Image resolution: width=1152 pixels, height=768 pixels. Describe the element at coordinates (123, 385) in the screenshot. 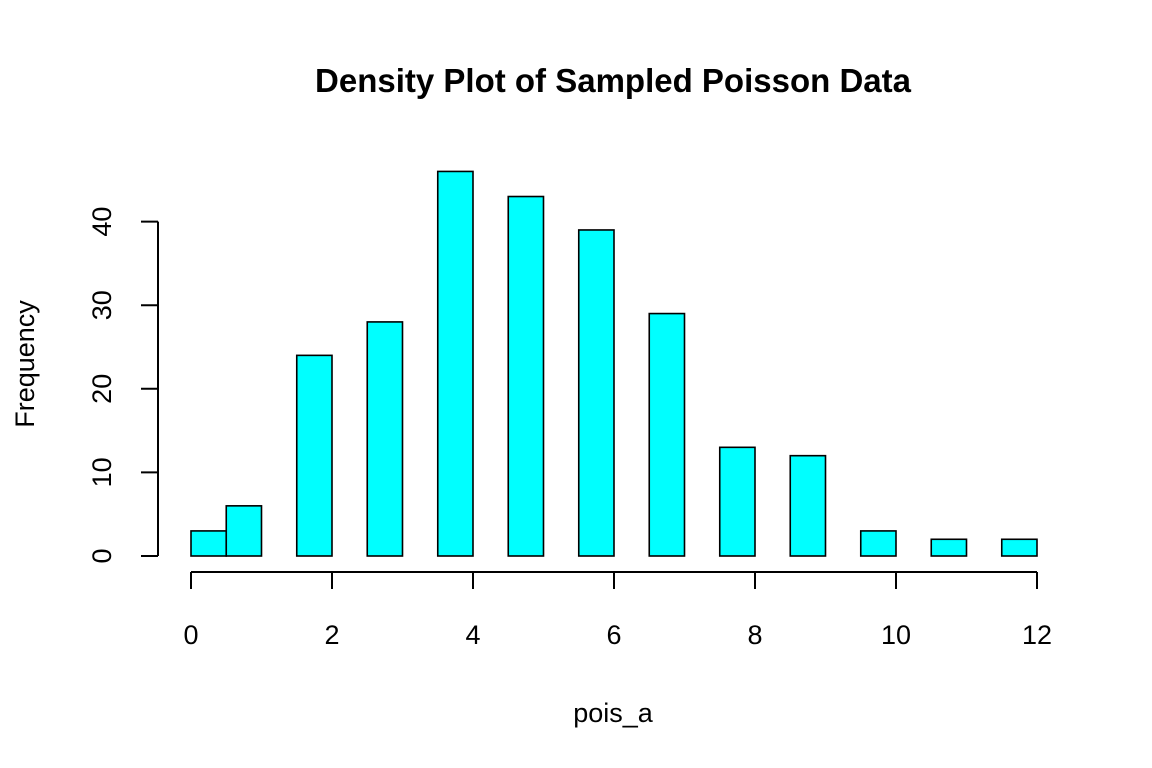

I see `y-axis: 0 10 20 30 40` at that location.